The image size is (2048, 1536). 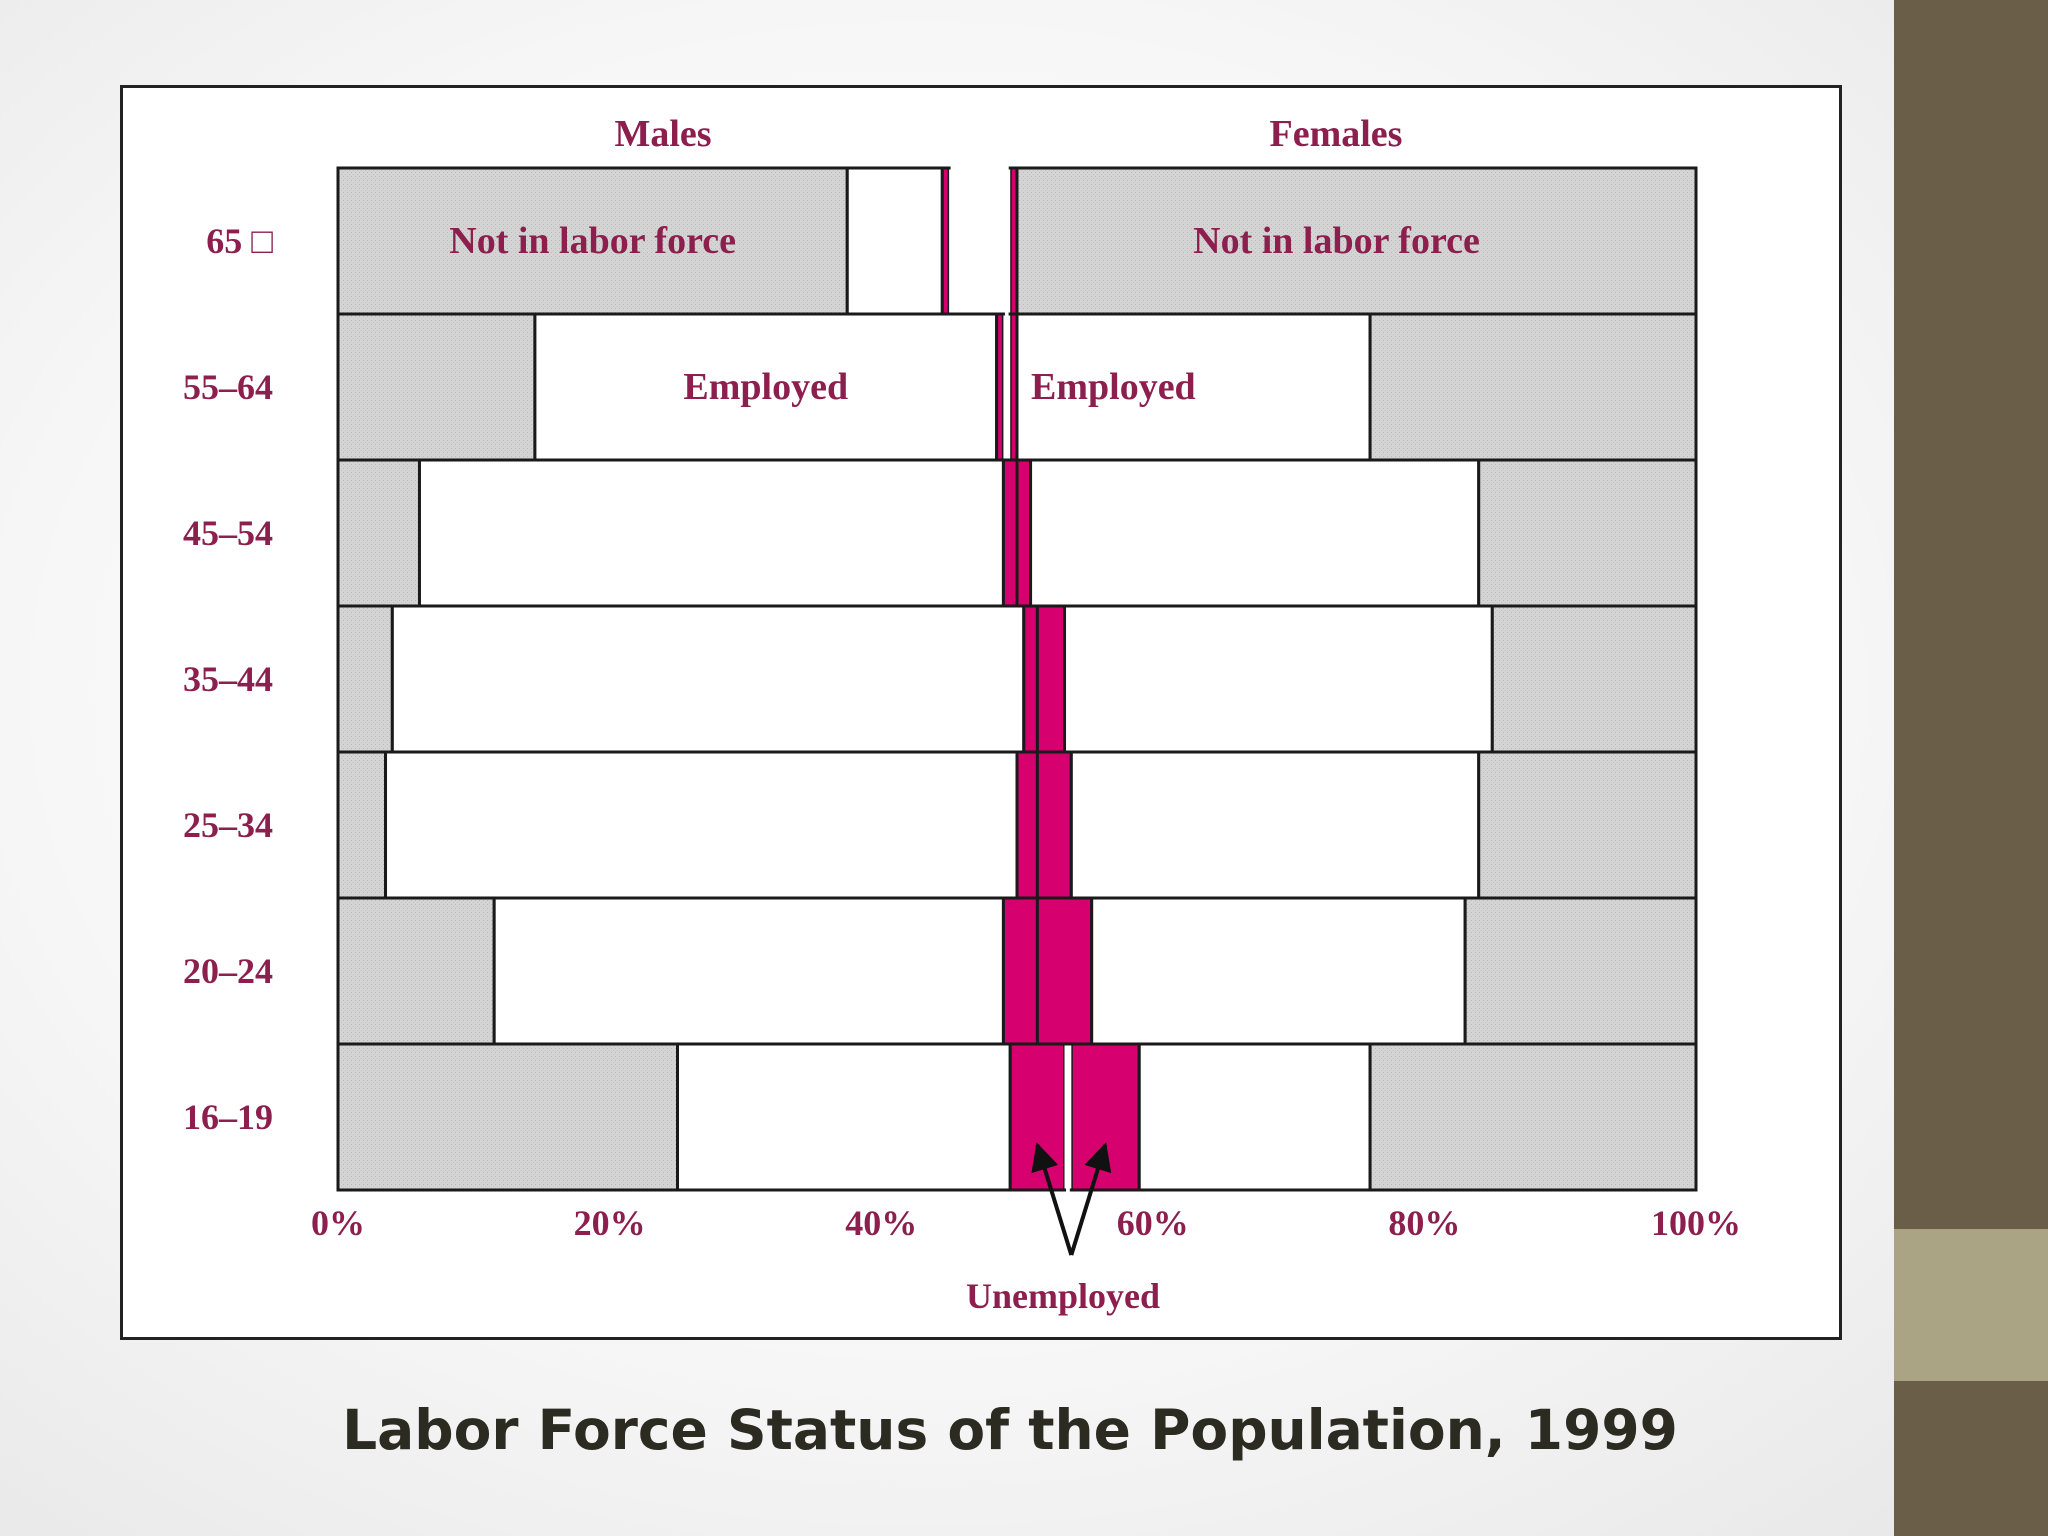 What do you see at coordinates (1113, 387) in the screenshot?
I see `female-employed-label: Employed` at bounding box center [1113, 387].